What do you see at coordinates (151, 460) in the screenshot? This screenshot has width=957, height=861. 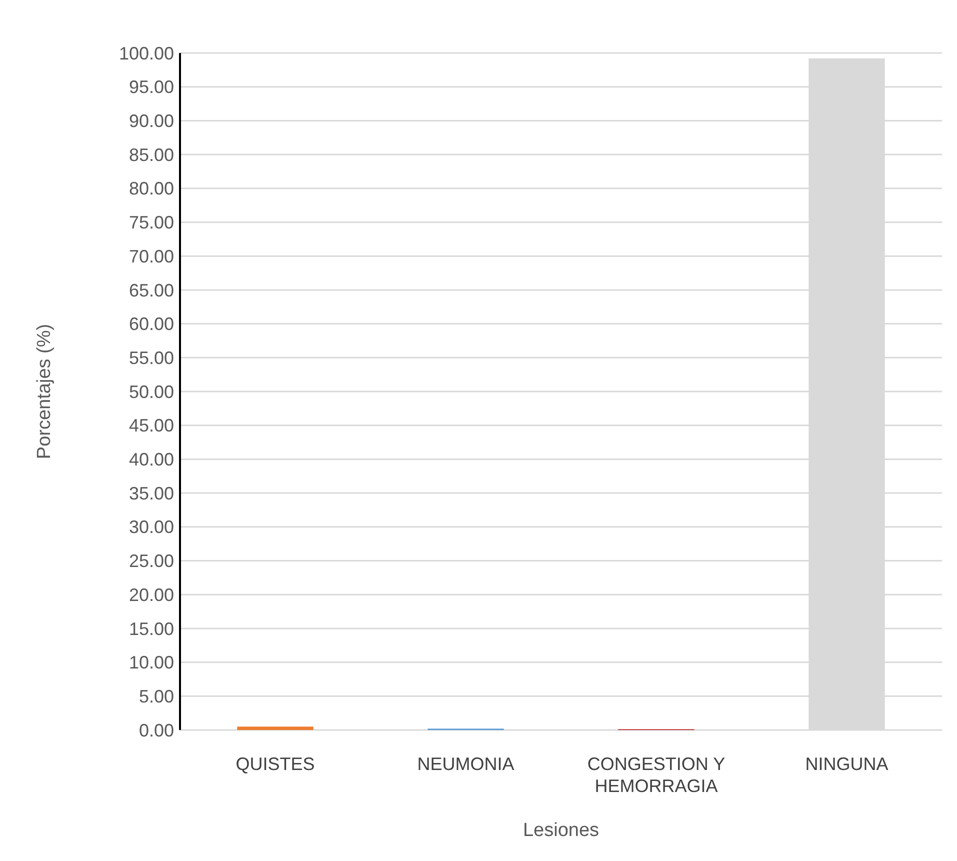 I see `y-tick-label: 40.00` at bounding box center [151, 460].